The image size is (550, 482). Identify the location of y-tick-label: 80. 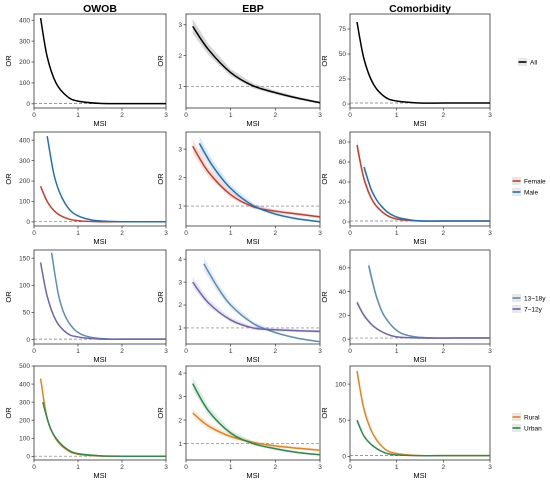
(343, 142).